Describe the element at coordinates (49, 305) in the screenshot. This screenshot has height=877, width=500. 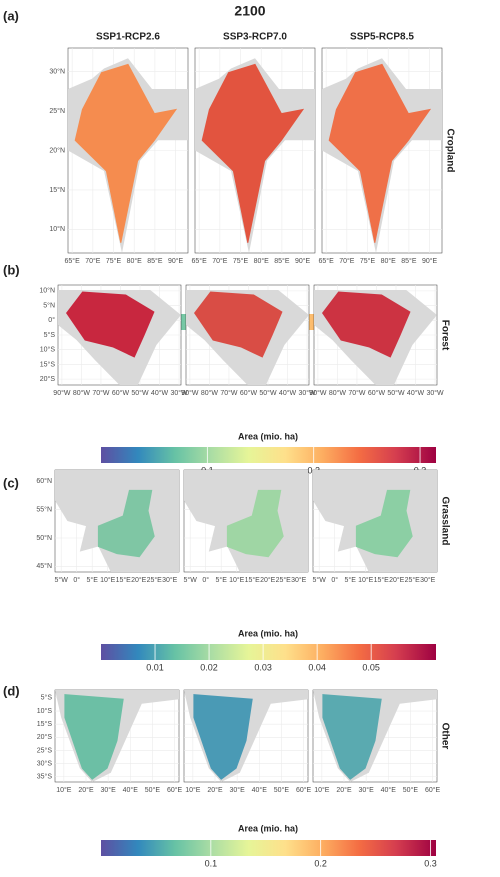
I see `y-tick-label: 5°N` at that location.